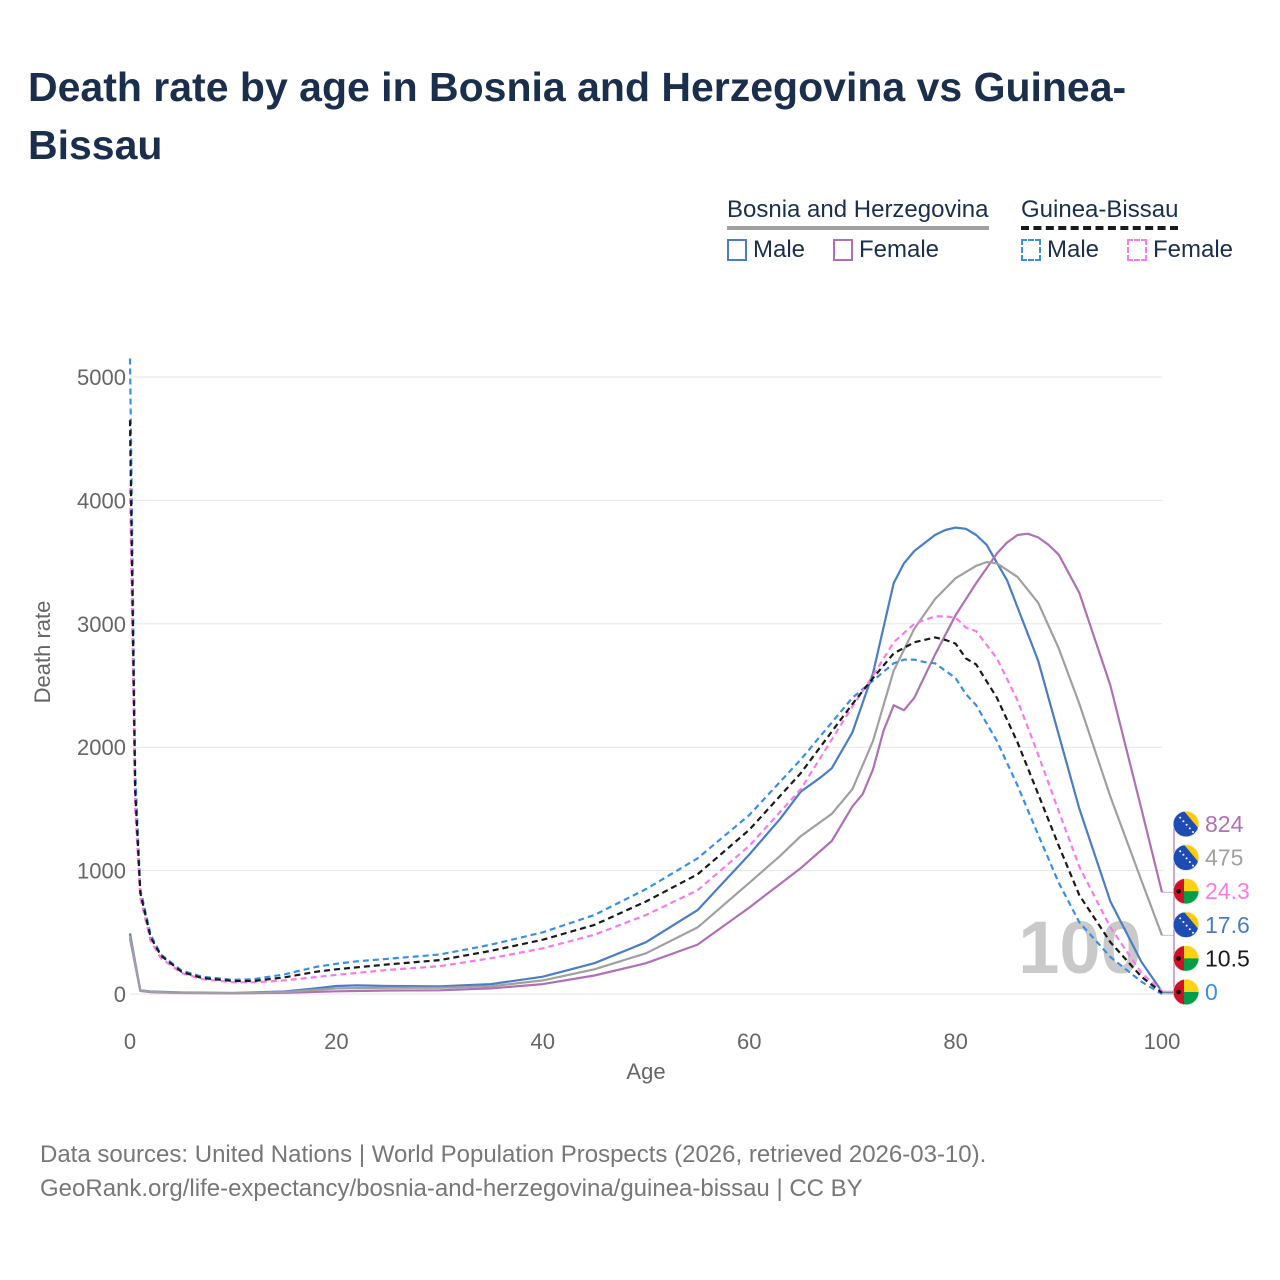  What do you see at coordinates (101, 686) in the screenshot?
I see `y-axis-ticks: 0 1000 2000 3000 4000 5000` at bounding box center [101, 686].